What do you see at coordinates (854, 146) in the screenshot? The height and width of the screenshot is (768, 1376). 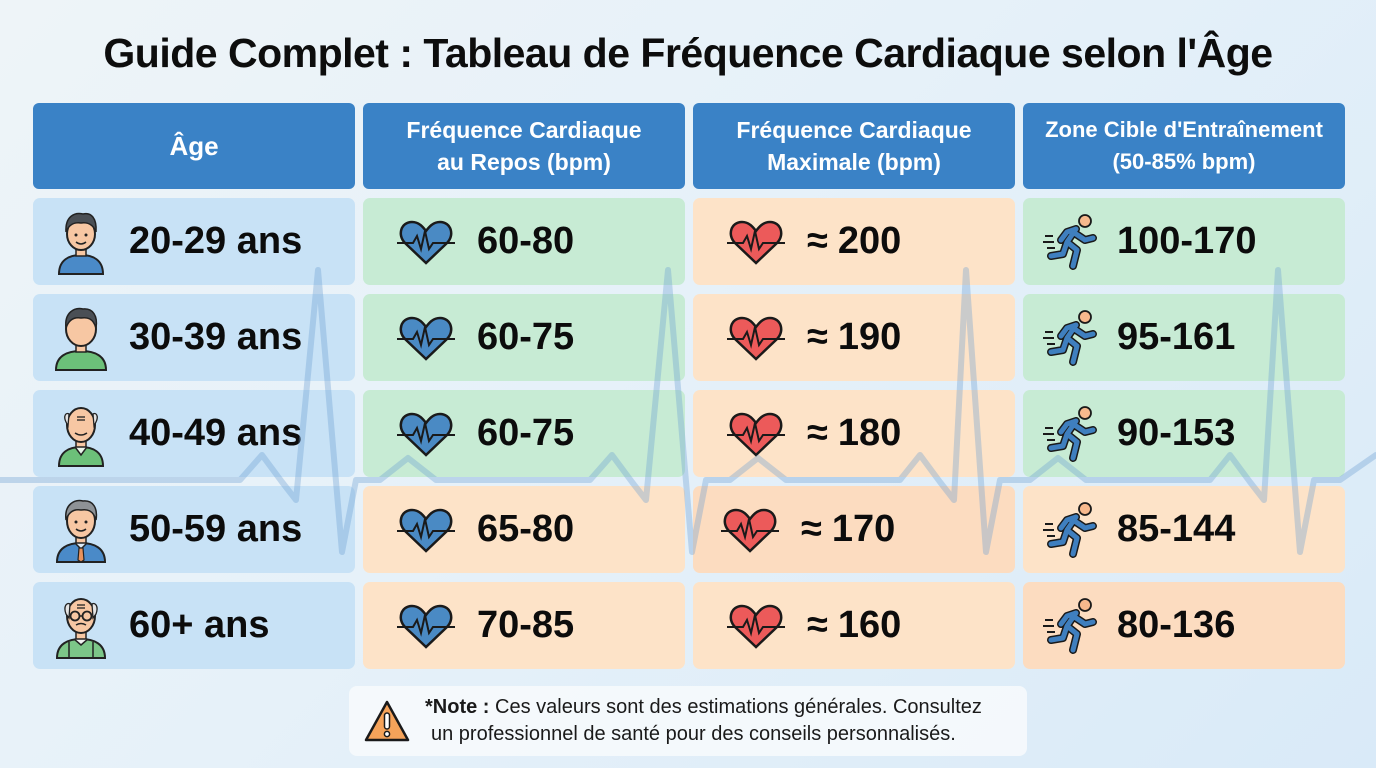 I see `header-max: Fréquence Cardiaque Maximale (bpm)` at bounding box center [854, 146].